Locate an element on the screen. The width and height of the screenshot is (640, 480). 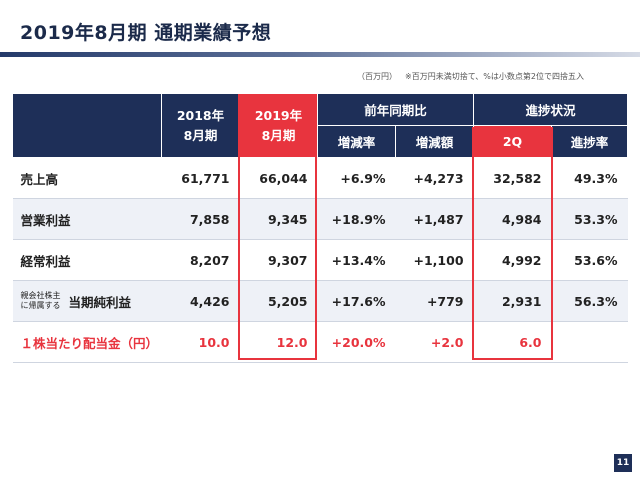
header-q2: 2Q is located at coordinates (513, 141).